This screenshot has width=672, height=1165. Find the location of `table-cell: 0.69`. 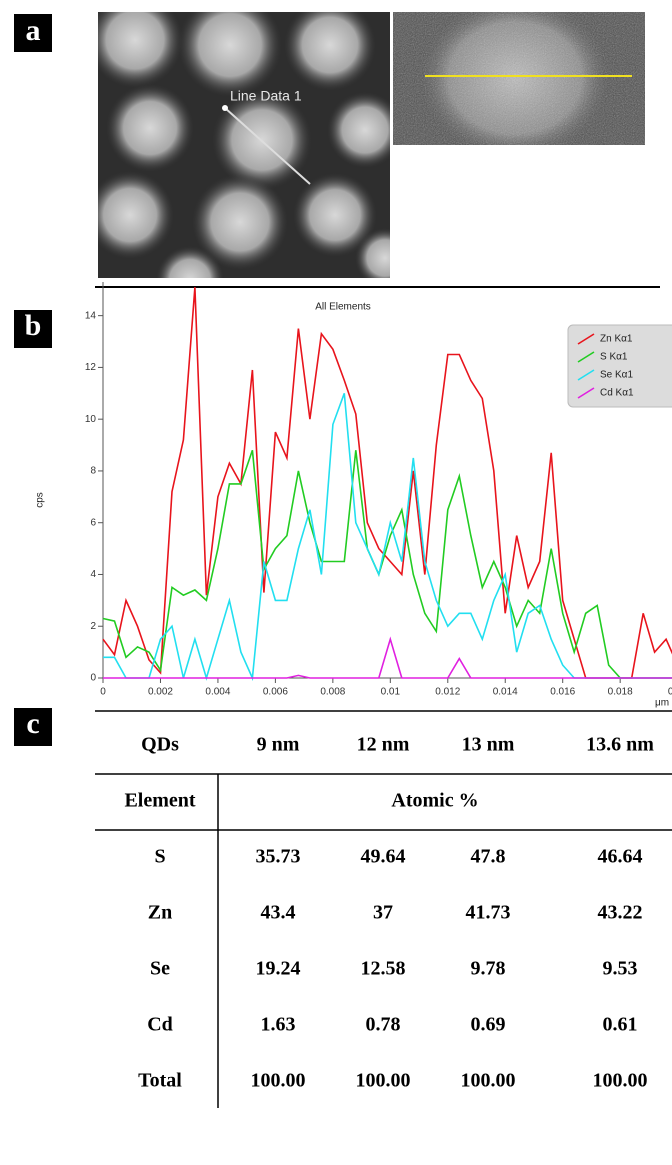

table-cell: 0.69 is located at coordinates (488, 1025).